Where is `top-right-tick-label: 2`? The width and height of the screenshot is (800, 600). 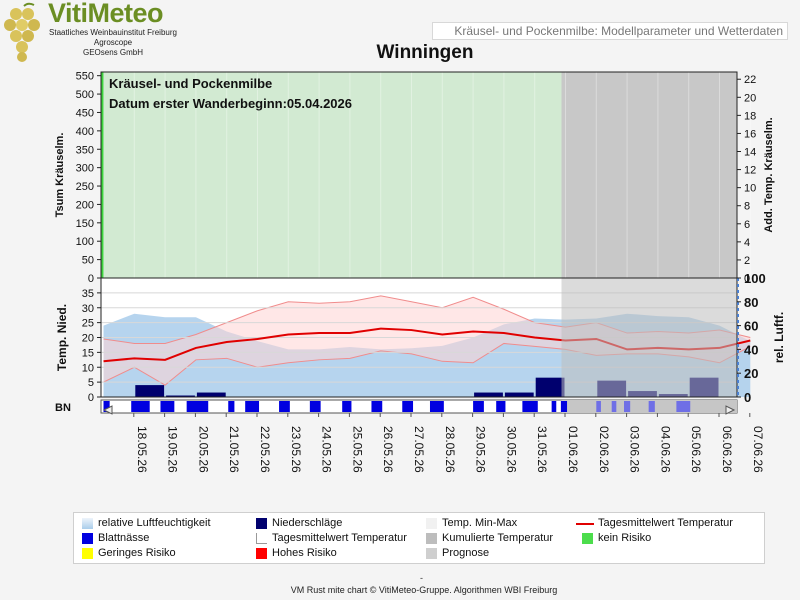
top-right-tick-label: 2 is located at coordinates (747, 261).